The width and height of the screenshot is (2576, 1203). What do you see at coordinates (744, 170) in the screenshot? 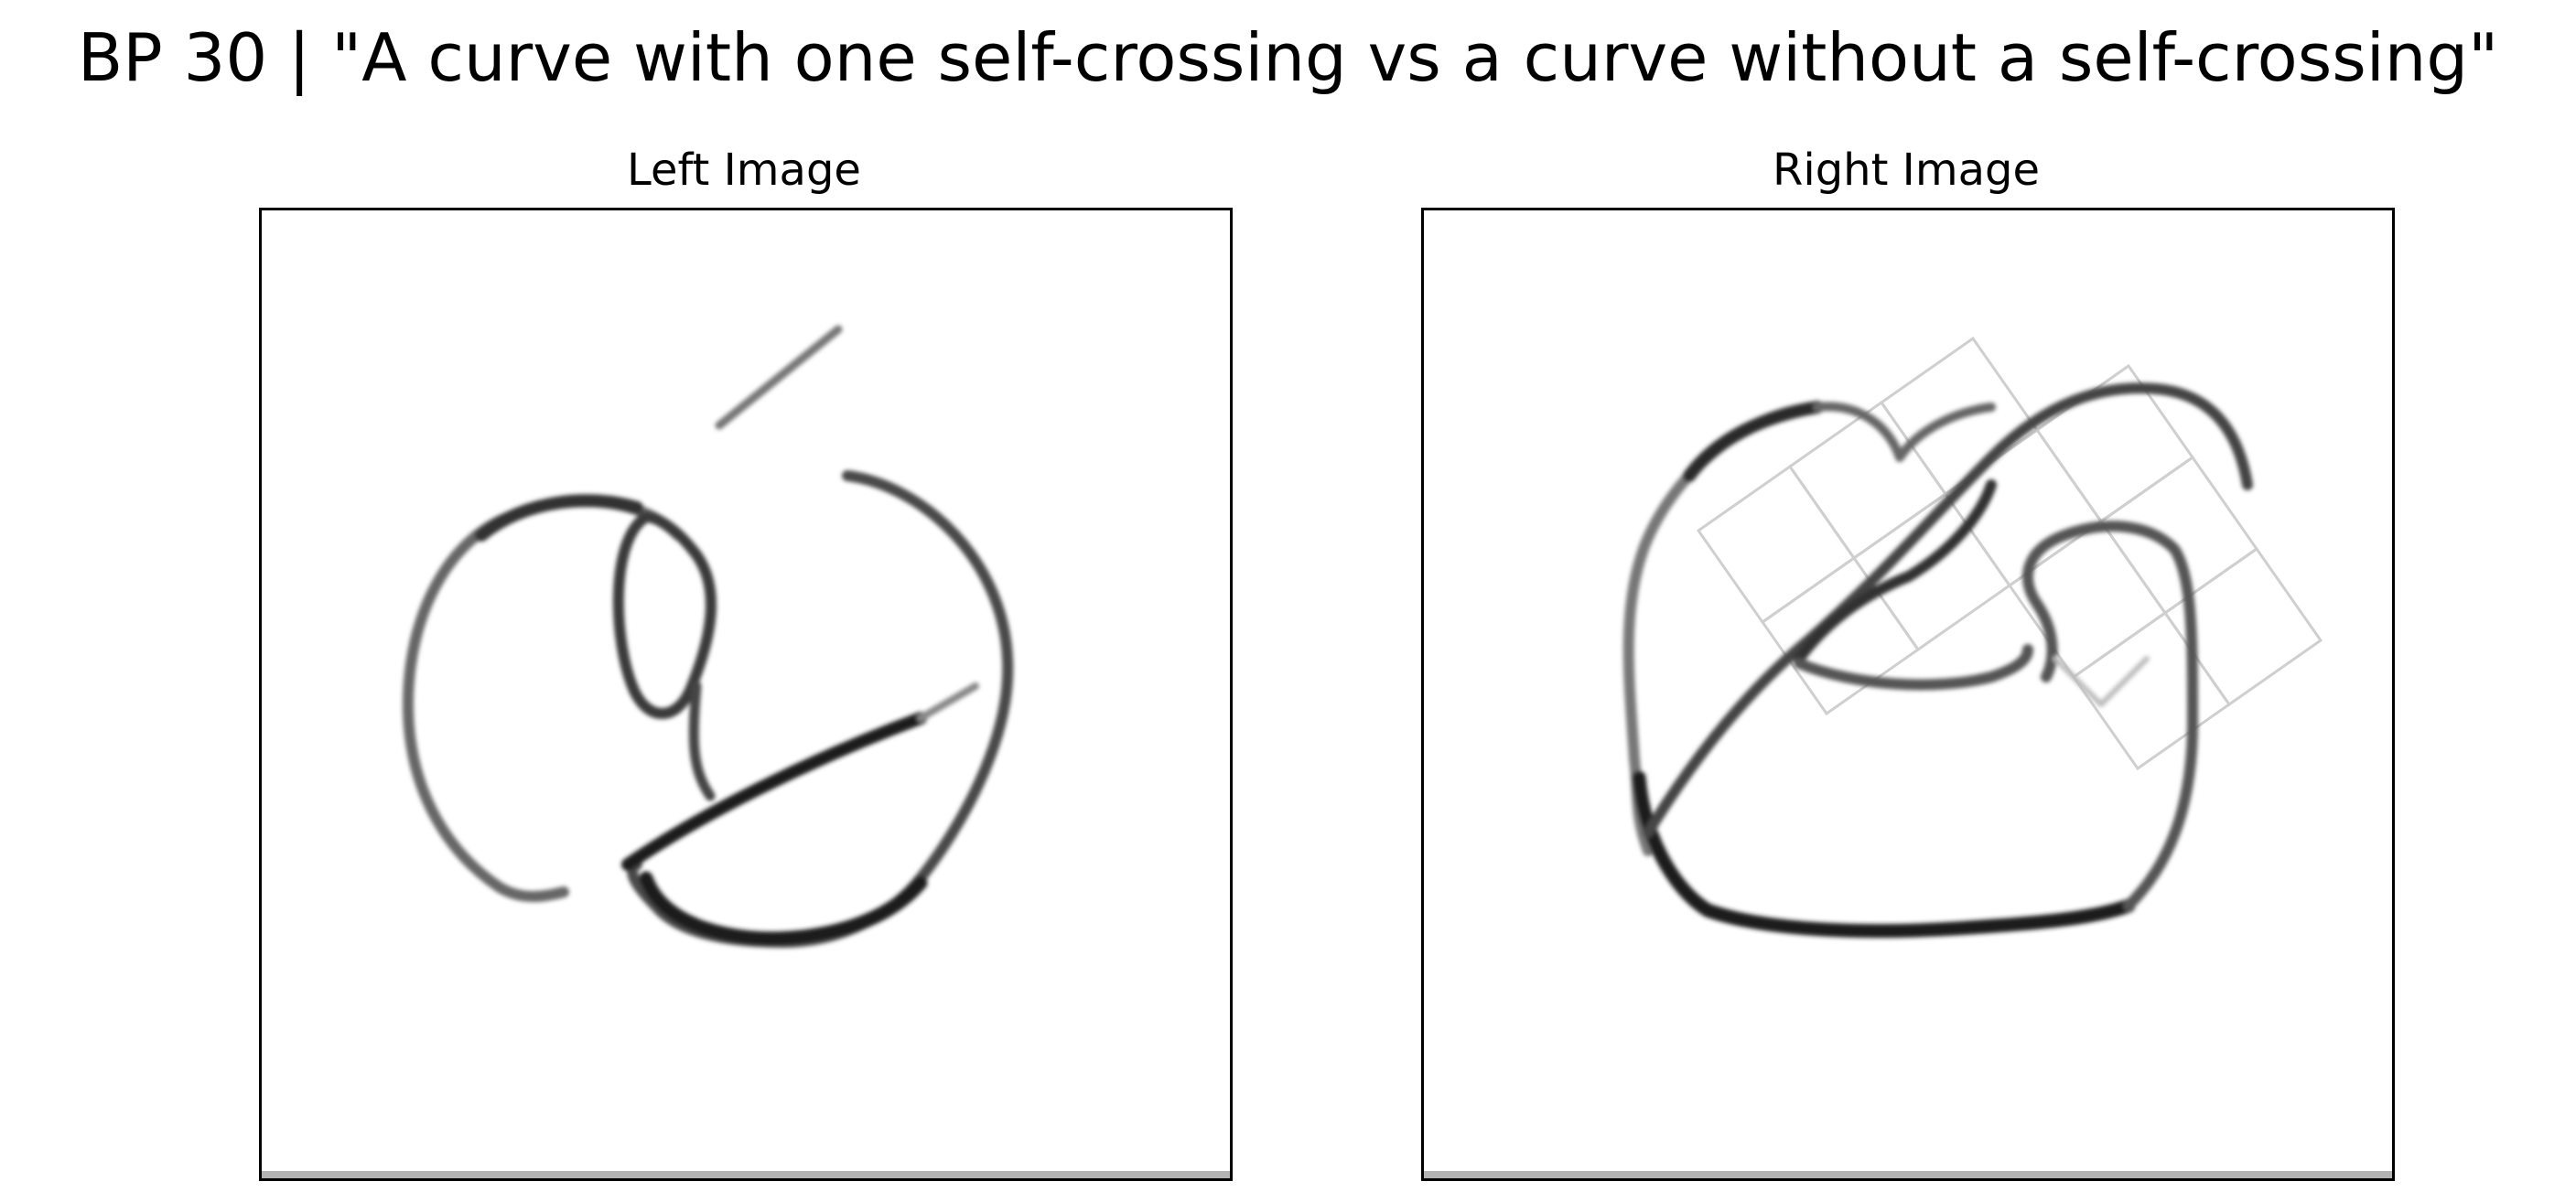
I see `left-panel-title: Left Image` at bounding box center [744, 170].